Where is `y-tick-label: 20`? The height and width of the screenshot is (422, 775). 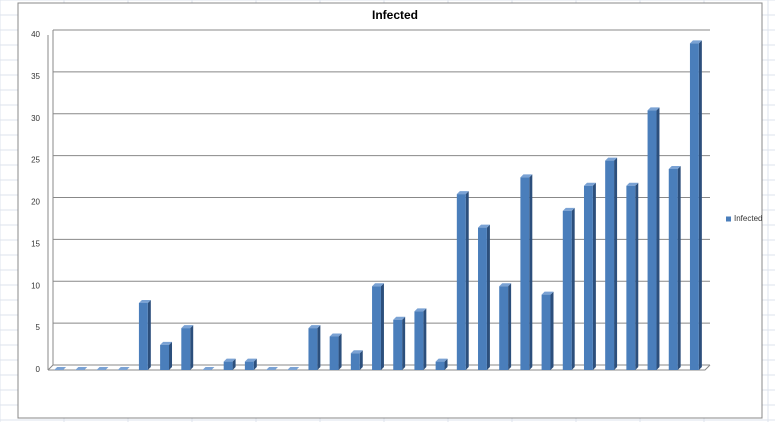 y-tick-label: 20 is located at coordinates (35, 202).